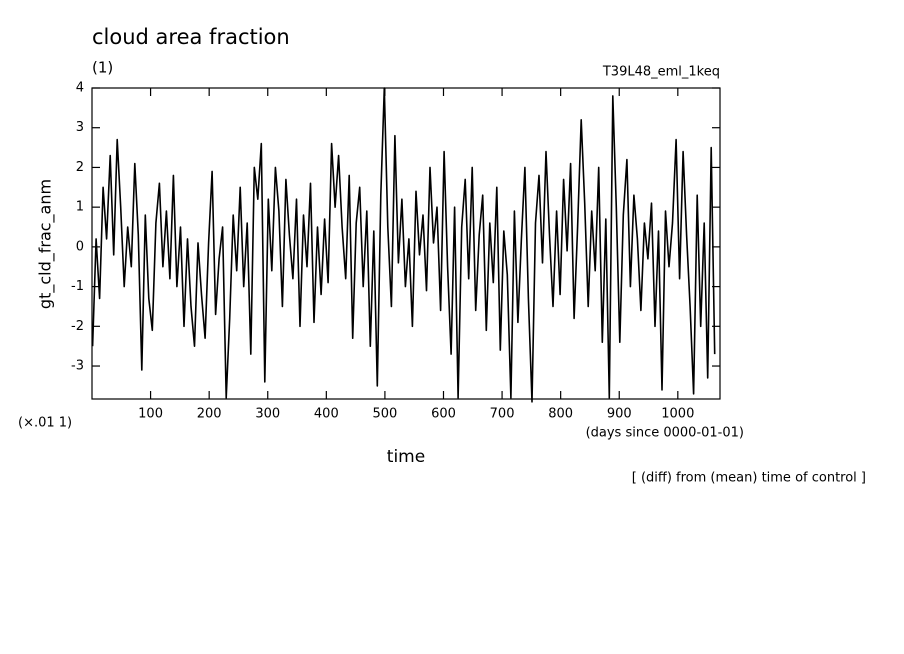  I want to click on subtitle: (1), so click(102, 68).